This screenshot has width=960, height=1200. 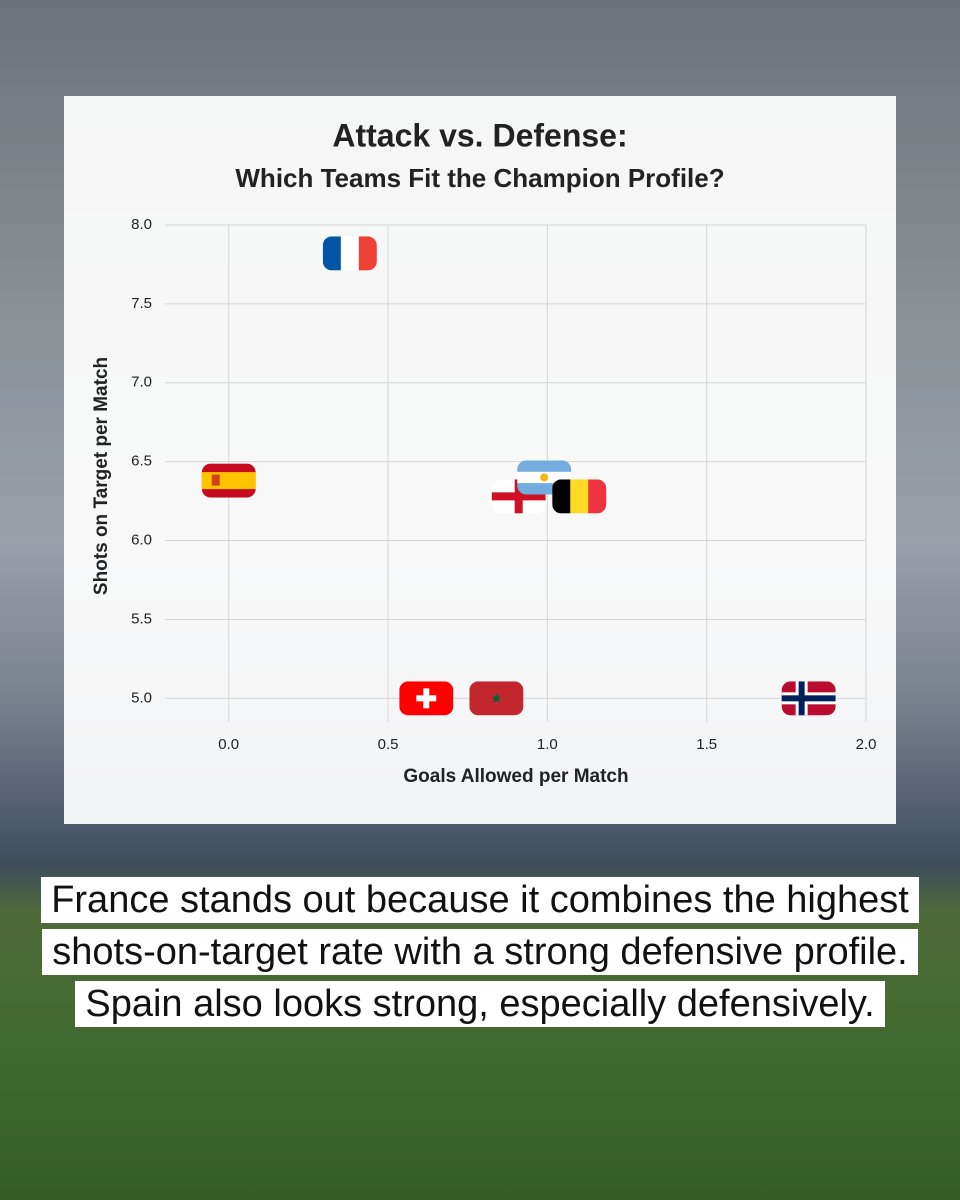 I want to click on chart-subtitle: Which Teams Fit the Champion Profile?, so click(x=479, y=178).